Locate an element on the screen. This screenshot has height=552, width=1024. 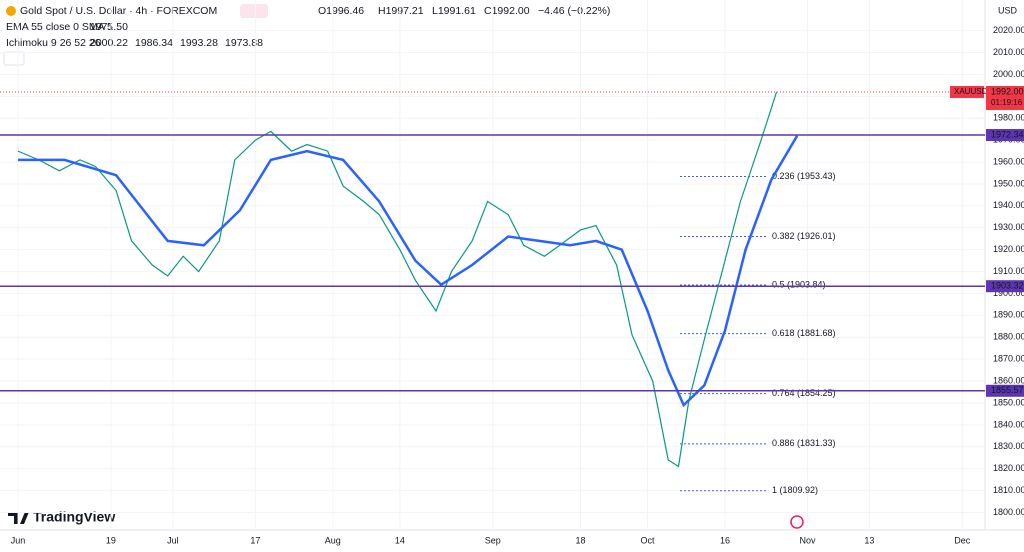
y-tick-label: 1890.00 is located at coordinates (1008, 315).